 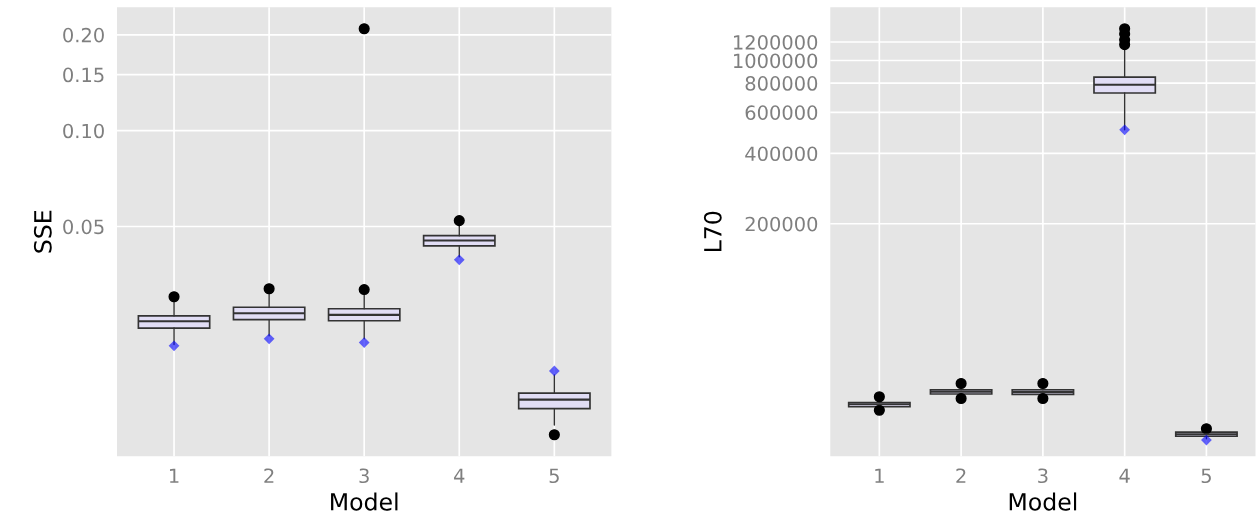 What do you see at coordinates (776, 61) in the screenshot?
I see `y-tick-label: 1000000` at bounding box center [776, 61].